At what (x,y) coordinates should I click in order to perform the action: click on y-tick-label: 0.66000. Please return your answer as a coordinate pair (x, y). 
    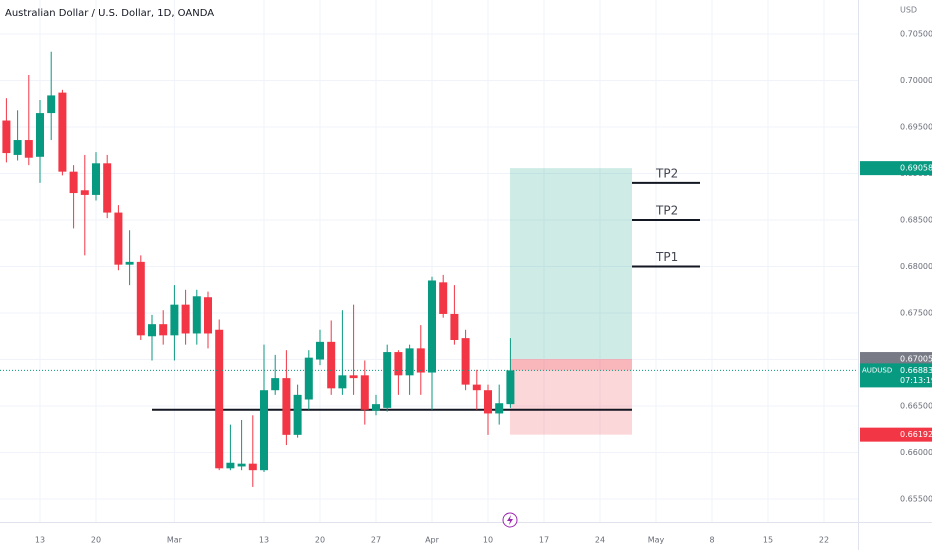
    Looking at the image, I should click on (916, 452).